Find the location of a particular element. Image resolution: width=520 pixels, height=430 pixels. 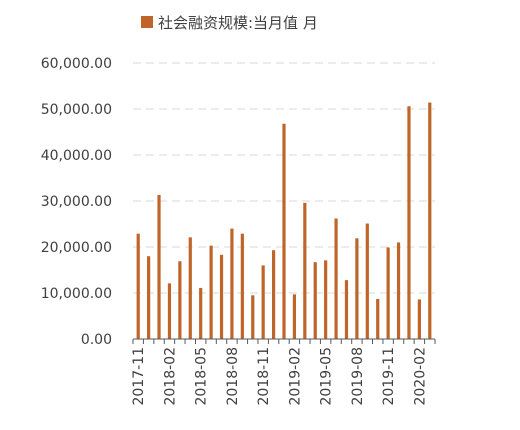

y-tick-label: 0.00 is located at coordinates (96, 340).